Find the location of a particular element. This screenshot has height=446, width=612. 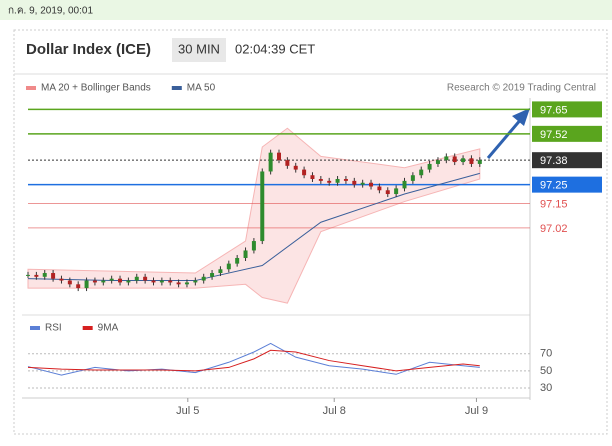

credit: Research © 2019 Trading Central is located at coordinates (521, 88).